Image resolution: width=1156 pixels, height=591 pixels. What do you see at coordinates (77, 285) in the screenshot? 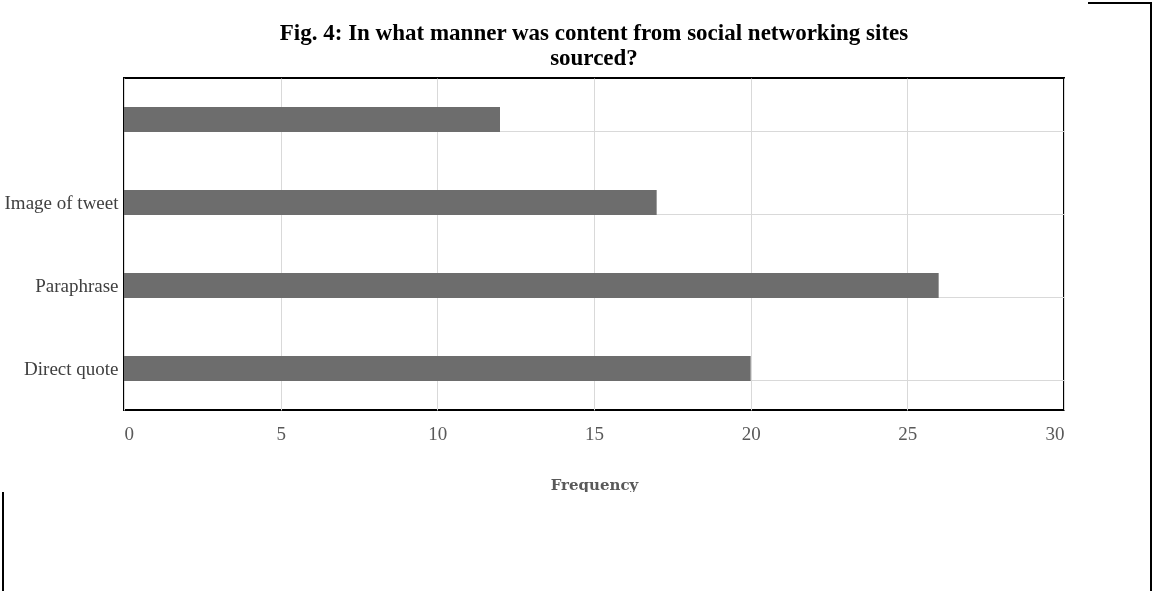
I see `y-tick-label: Paraphrase` at bounding box center [77, 285].